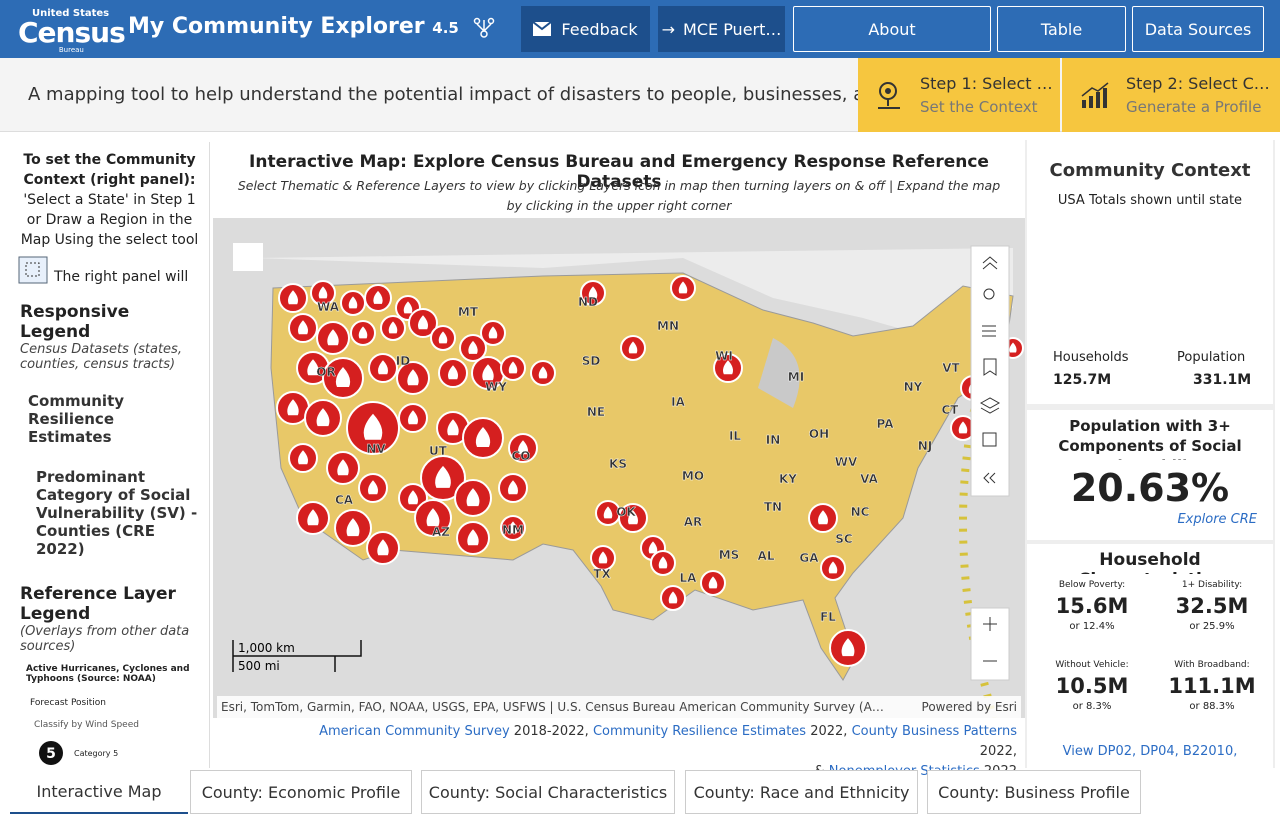 The width and height of the screenshot is (1280, 823). I want to click on state-label: MT, so click(468, 312).